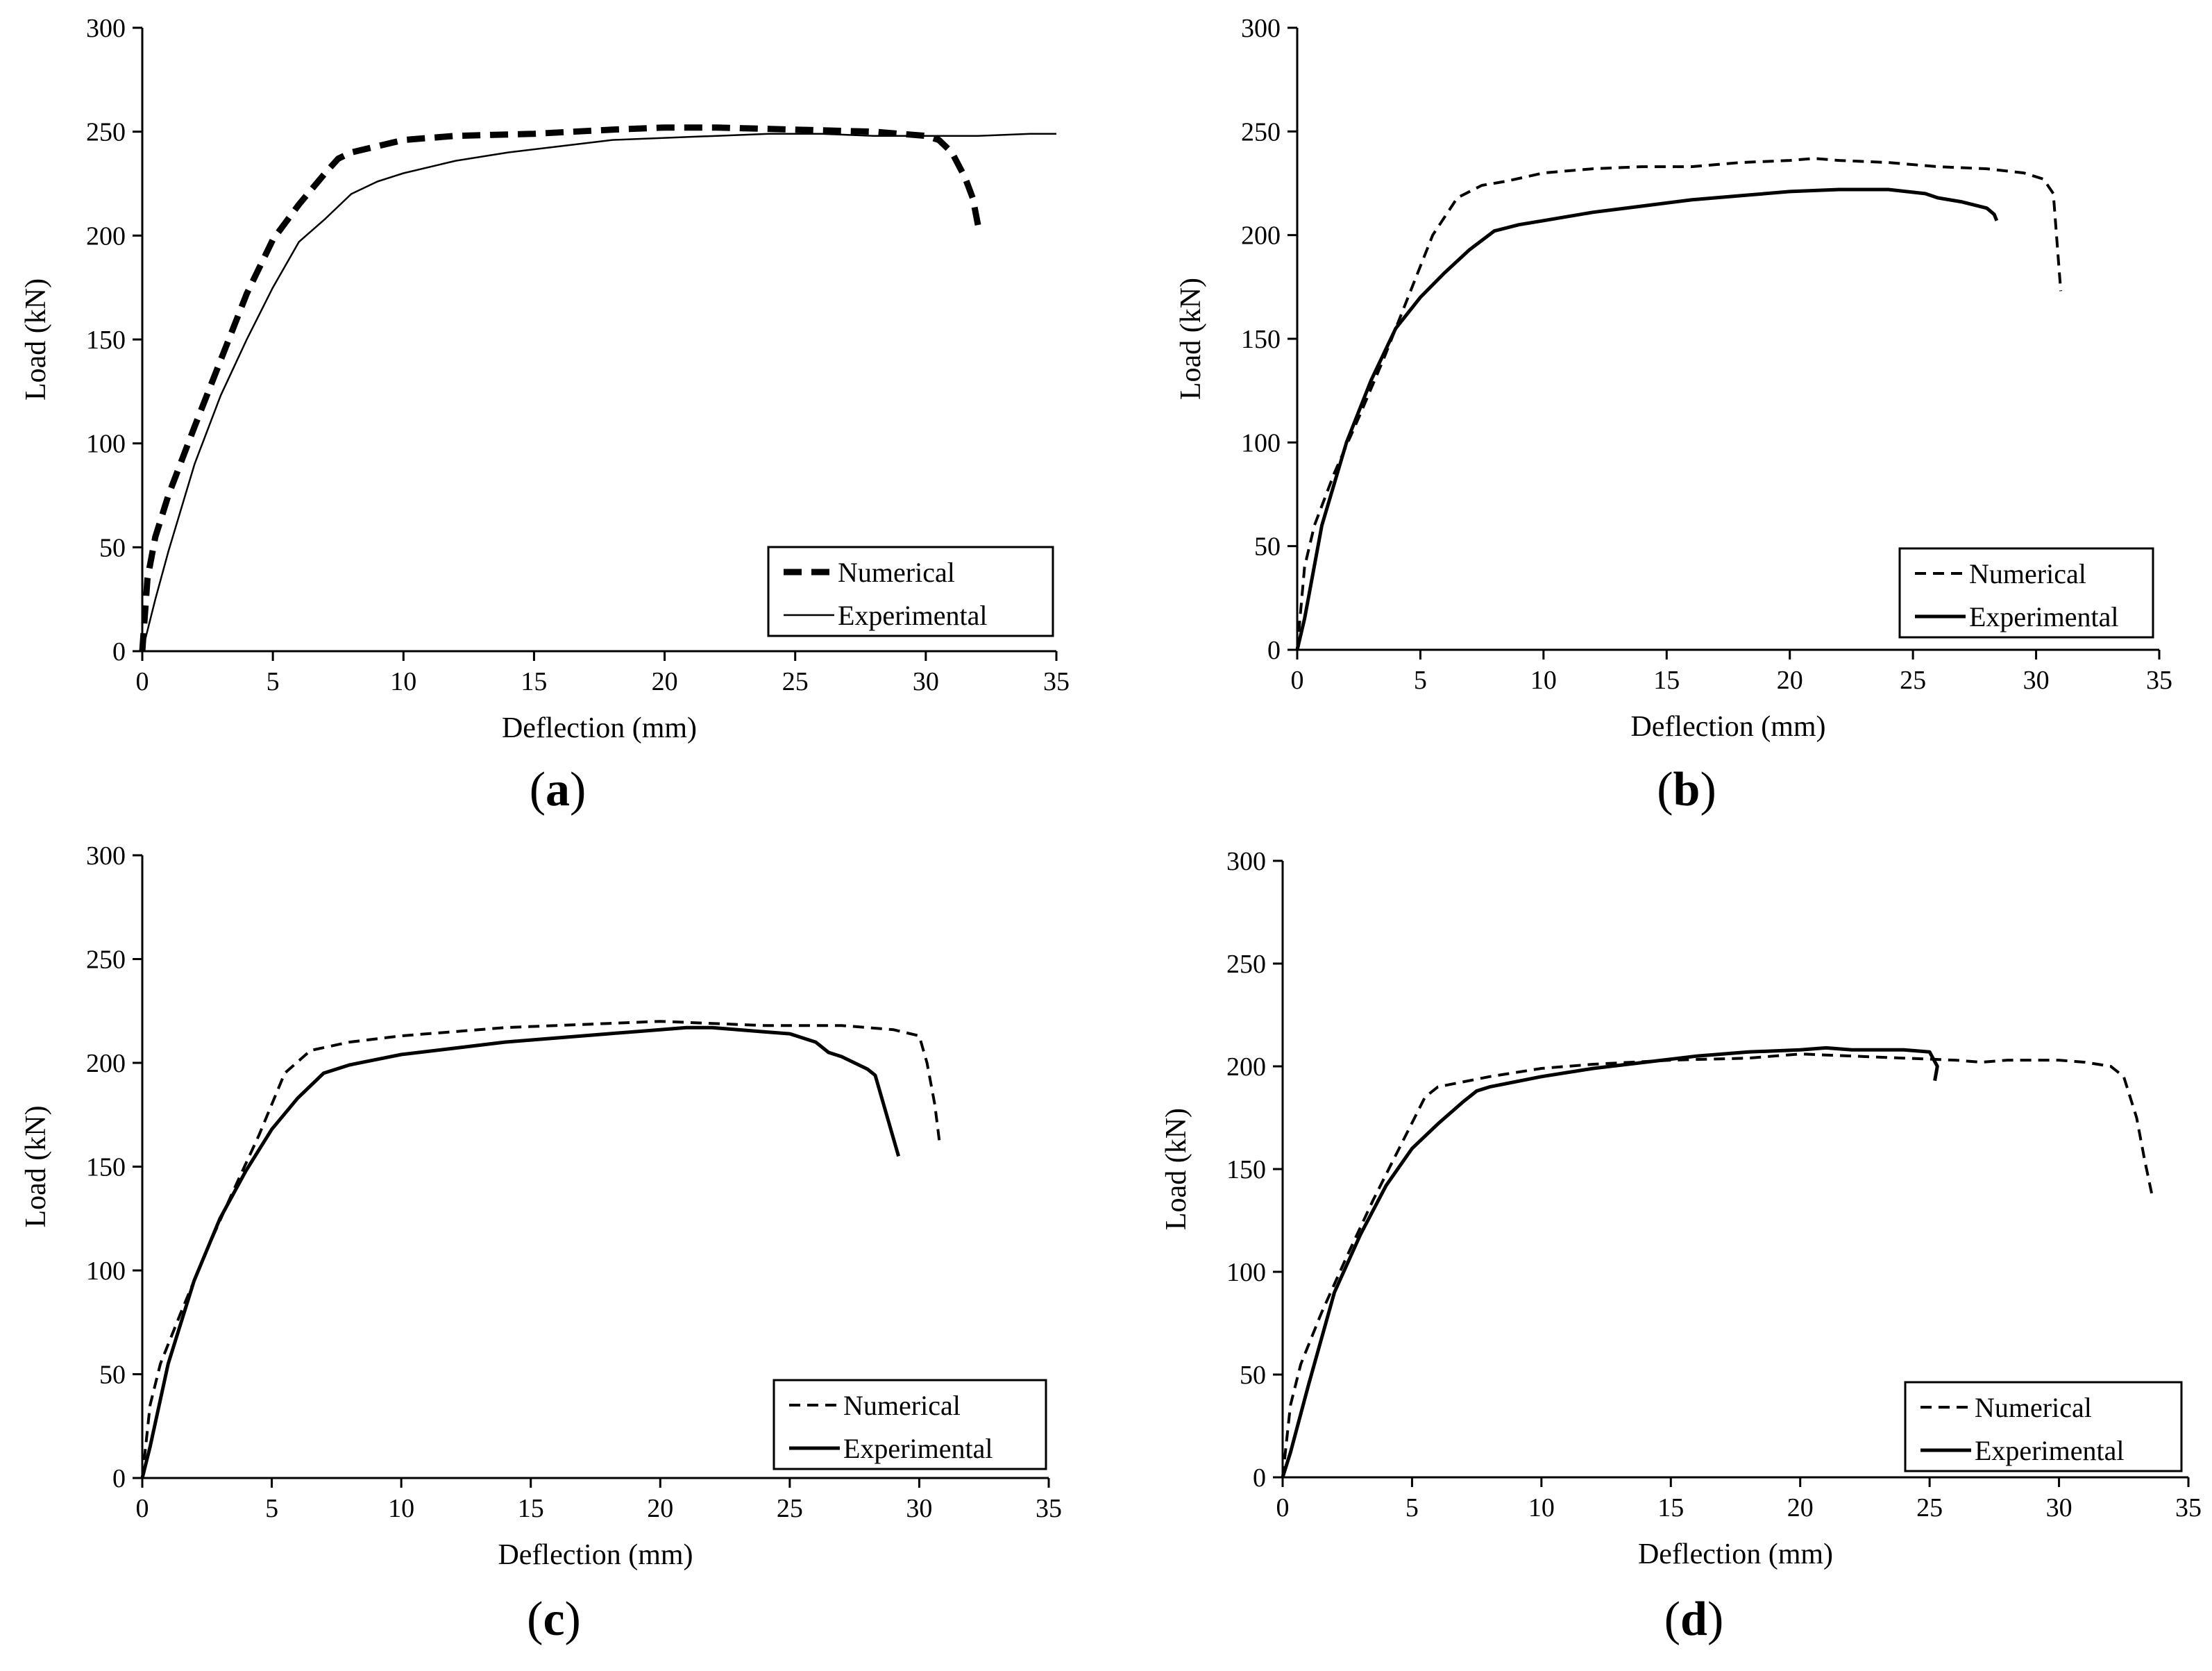  Describe the element at coordinates (1687, 790) in the screenshot. I see `panel-label: (b)` at that location.